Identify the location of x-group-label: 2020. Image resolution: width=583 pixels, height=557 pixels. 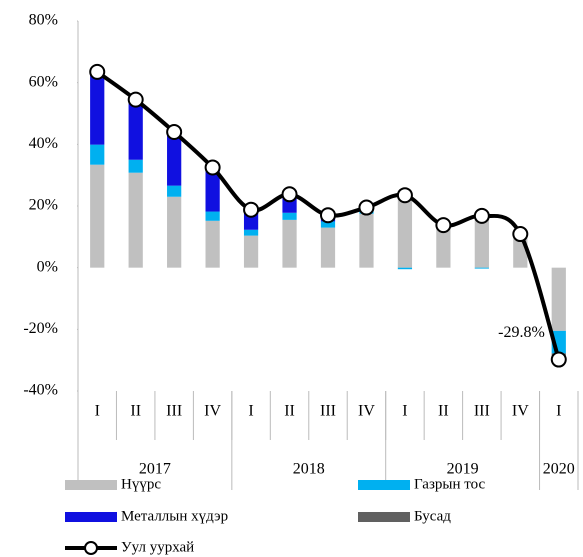
(559, 469).